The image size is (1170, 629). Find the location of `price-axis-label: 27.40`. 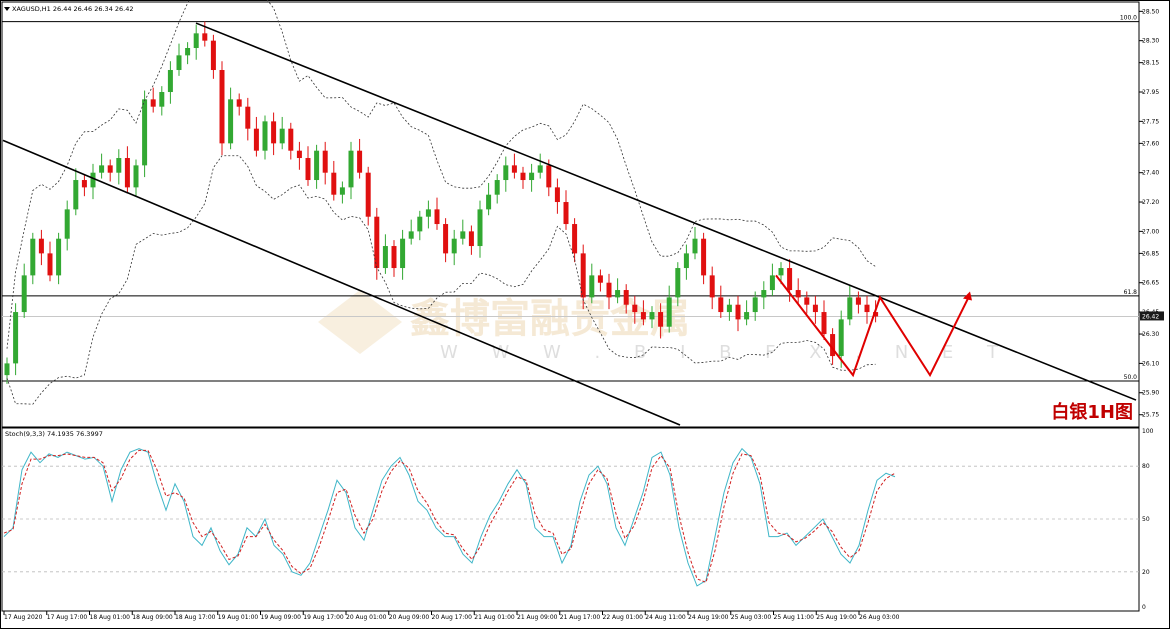

price-axis-label: 27.40 is located at coordinates (1150, 173).